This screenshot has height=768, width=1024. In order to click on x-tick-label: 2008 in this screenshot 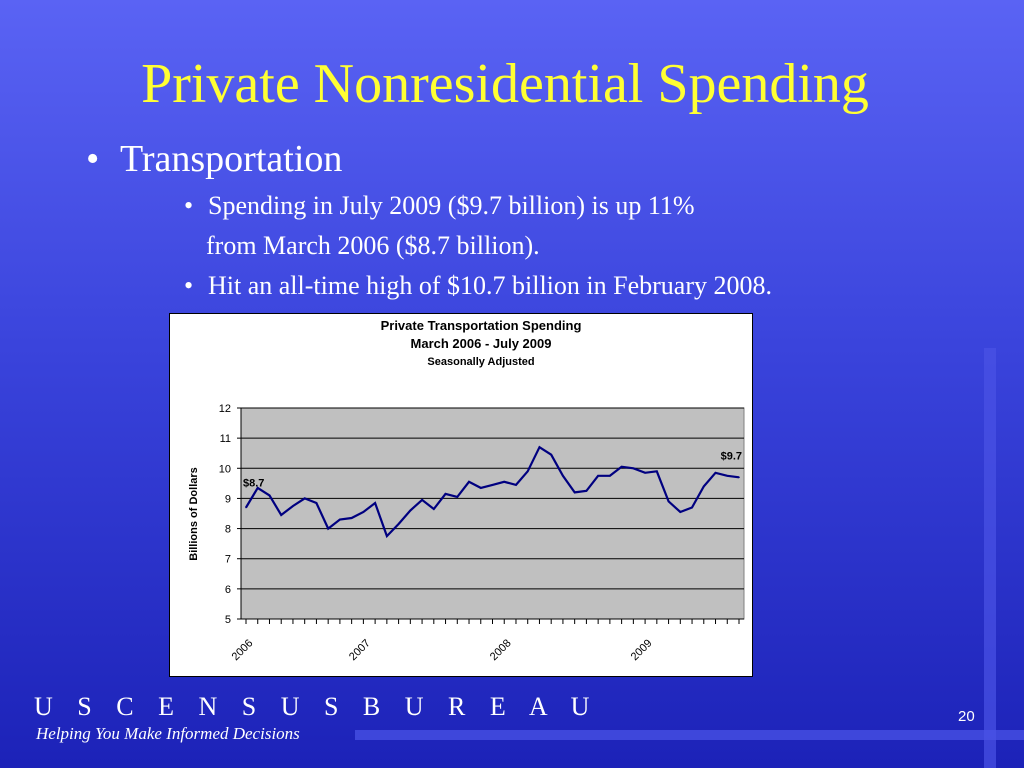, I will do `click(501, 650)`.